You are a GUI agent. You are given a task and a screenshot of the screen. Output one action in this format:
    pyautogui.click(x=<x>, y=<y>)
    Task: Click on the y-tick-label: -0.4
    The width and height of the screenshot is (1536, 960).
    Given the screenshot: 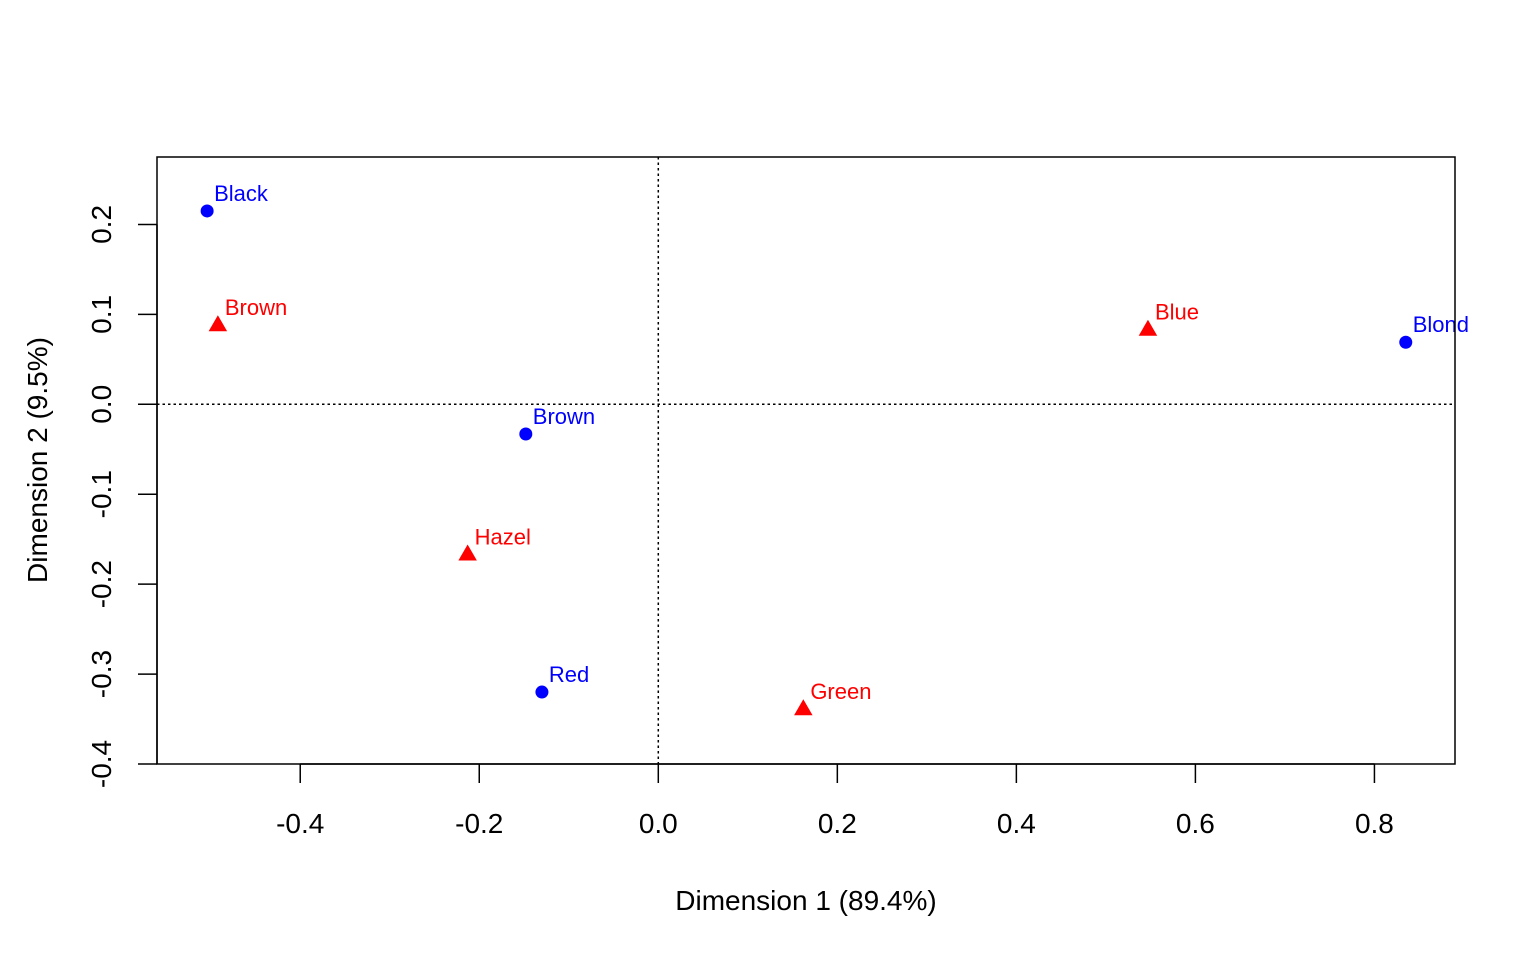 What is the action you would take?
    pyautogui.click(x=101, y=764)
    